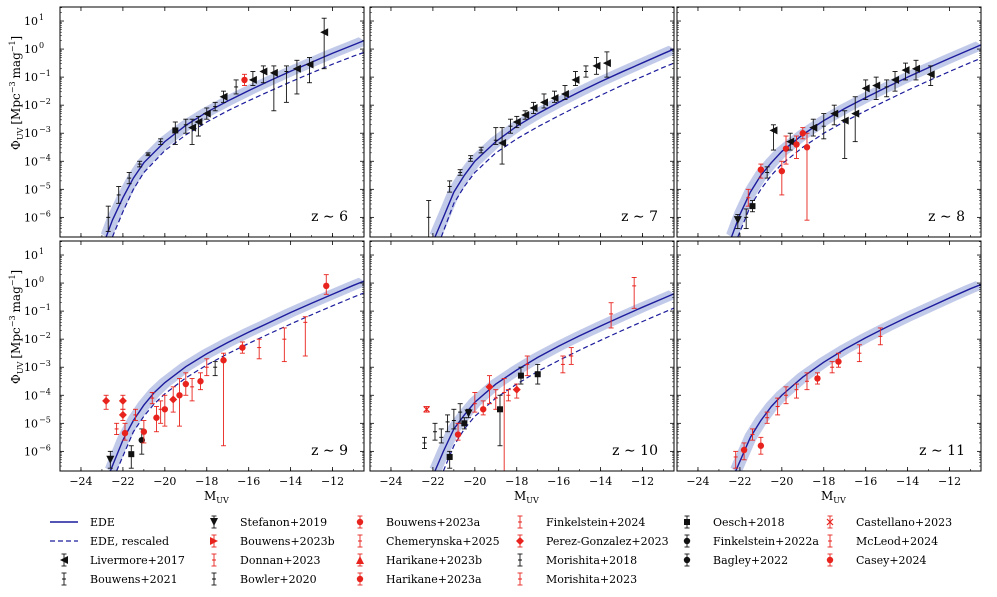 Image resolution: width=997 pixels, height=597 pixels. I want to click on legend-entry: Castellano+2023, so click(889, 522).